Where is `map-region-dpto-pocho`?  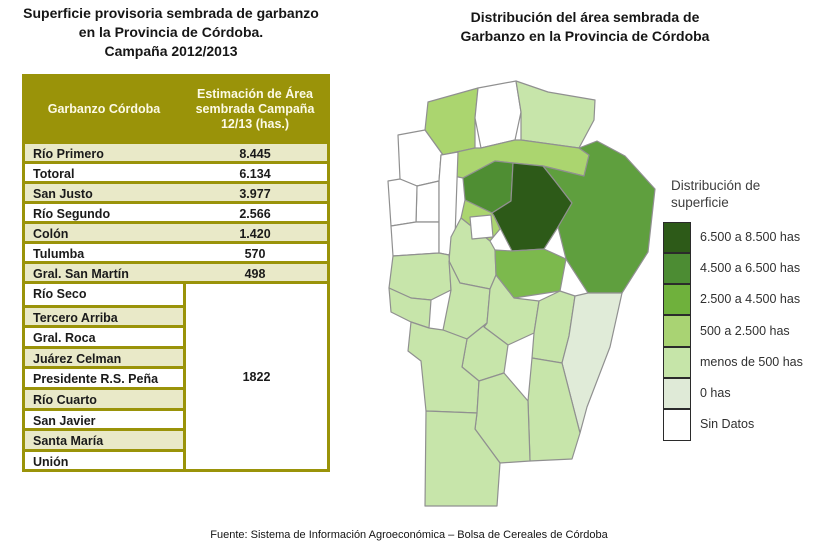
map-region-dpto-pocho is located at coordinates (415, 239).